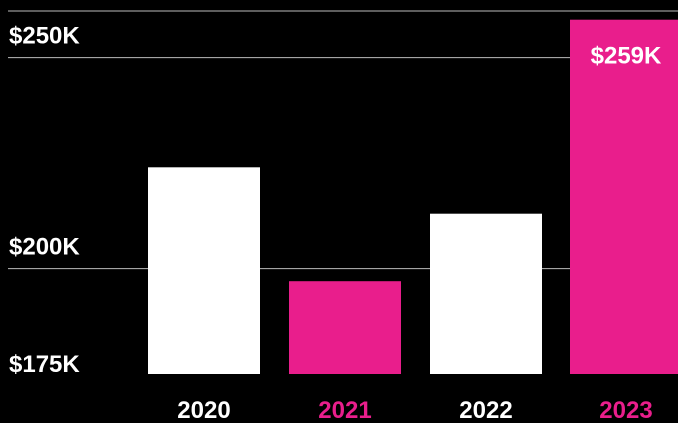  I want to click on data-label: $259K, so click(626, 56).